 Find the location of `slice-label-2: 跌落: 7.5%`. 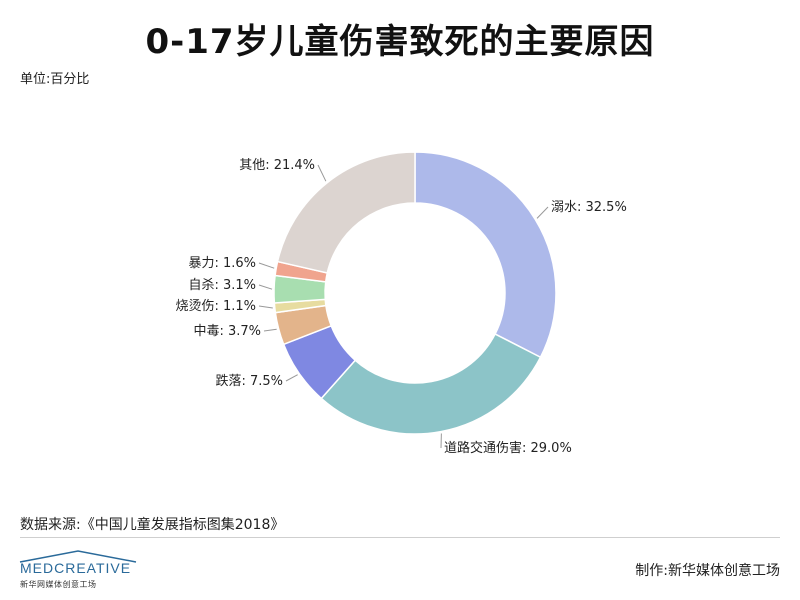

slice-label-2: 跌落: 7.5% is located at coordinates (249, 381).